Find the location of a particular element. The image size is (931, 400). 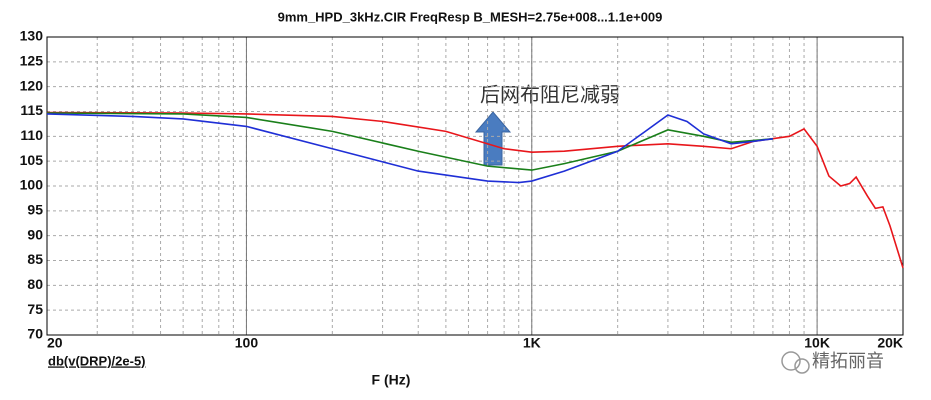

y-tick-label: 80 is located at coordinates (35, 284).